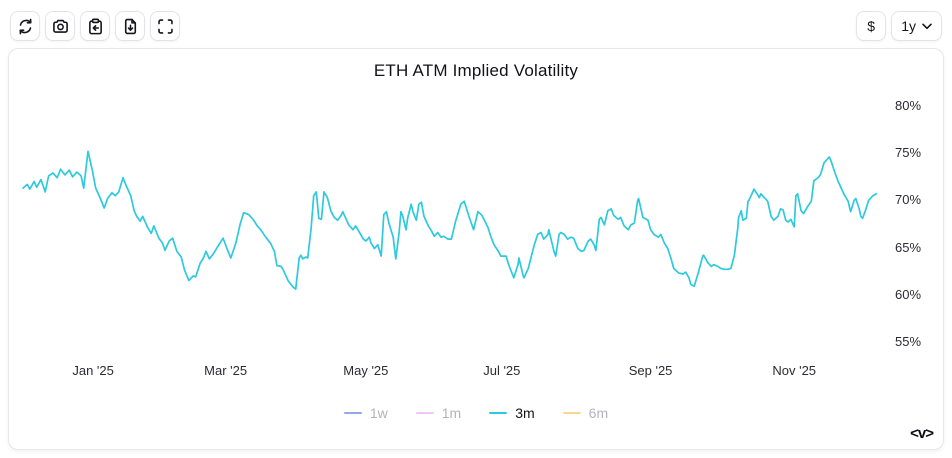 Image resolution: width=952 pixels, height=458 pixels. I want to click on y-axis-label: 70%, so click(908, 200).